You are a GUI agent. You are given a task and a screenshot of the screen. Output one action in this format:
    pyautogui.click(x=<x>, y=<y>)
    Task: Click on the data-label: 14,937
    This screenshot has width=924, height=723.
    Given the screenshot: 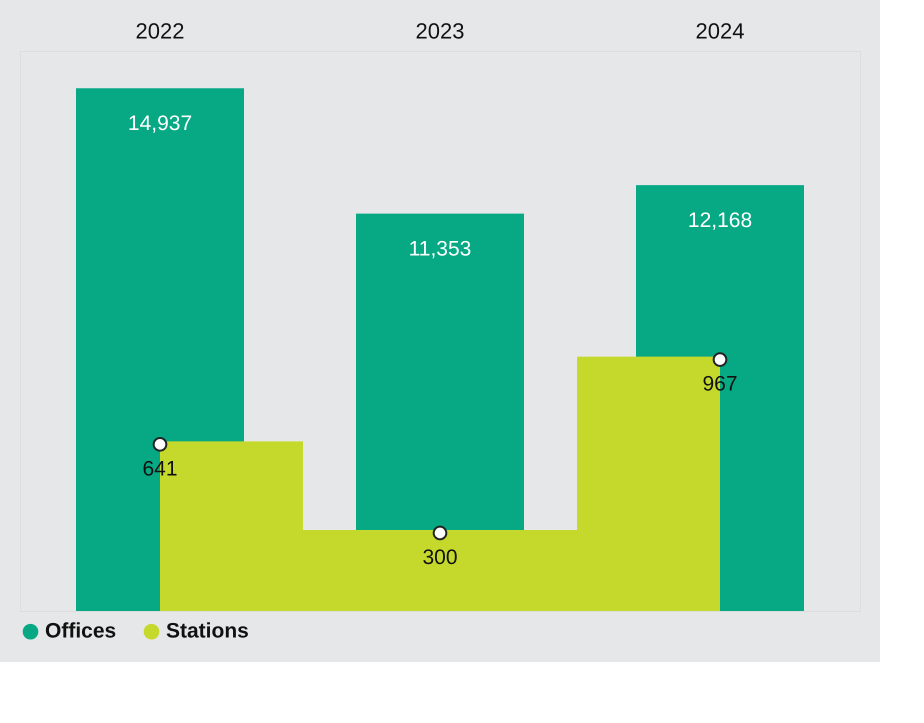 What is the action you would take?
    pyautogui.click(x=160, y=124)
    